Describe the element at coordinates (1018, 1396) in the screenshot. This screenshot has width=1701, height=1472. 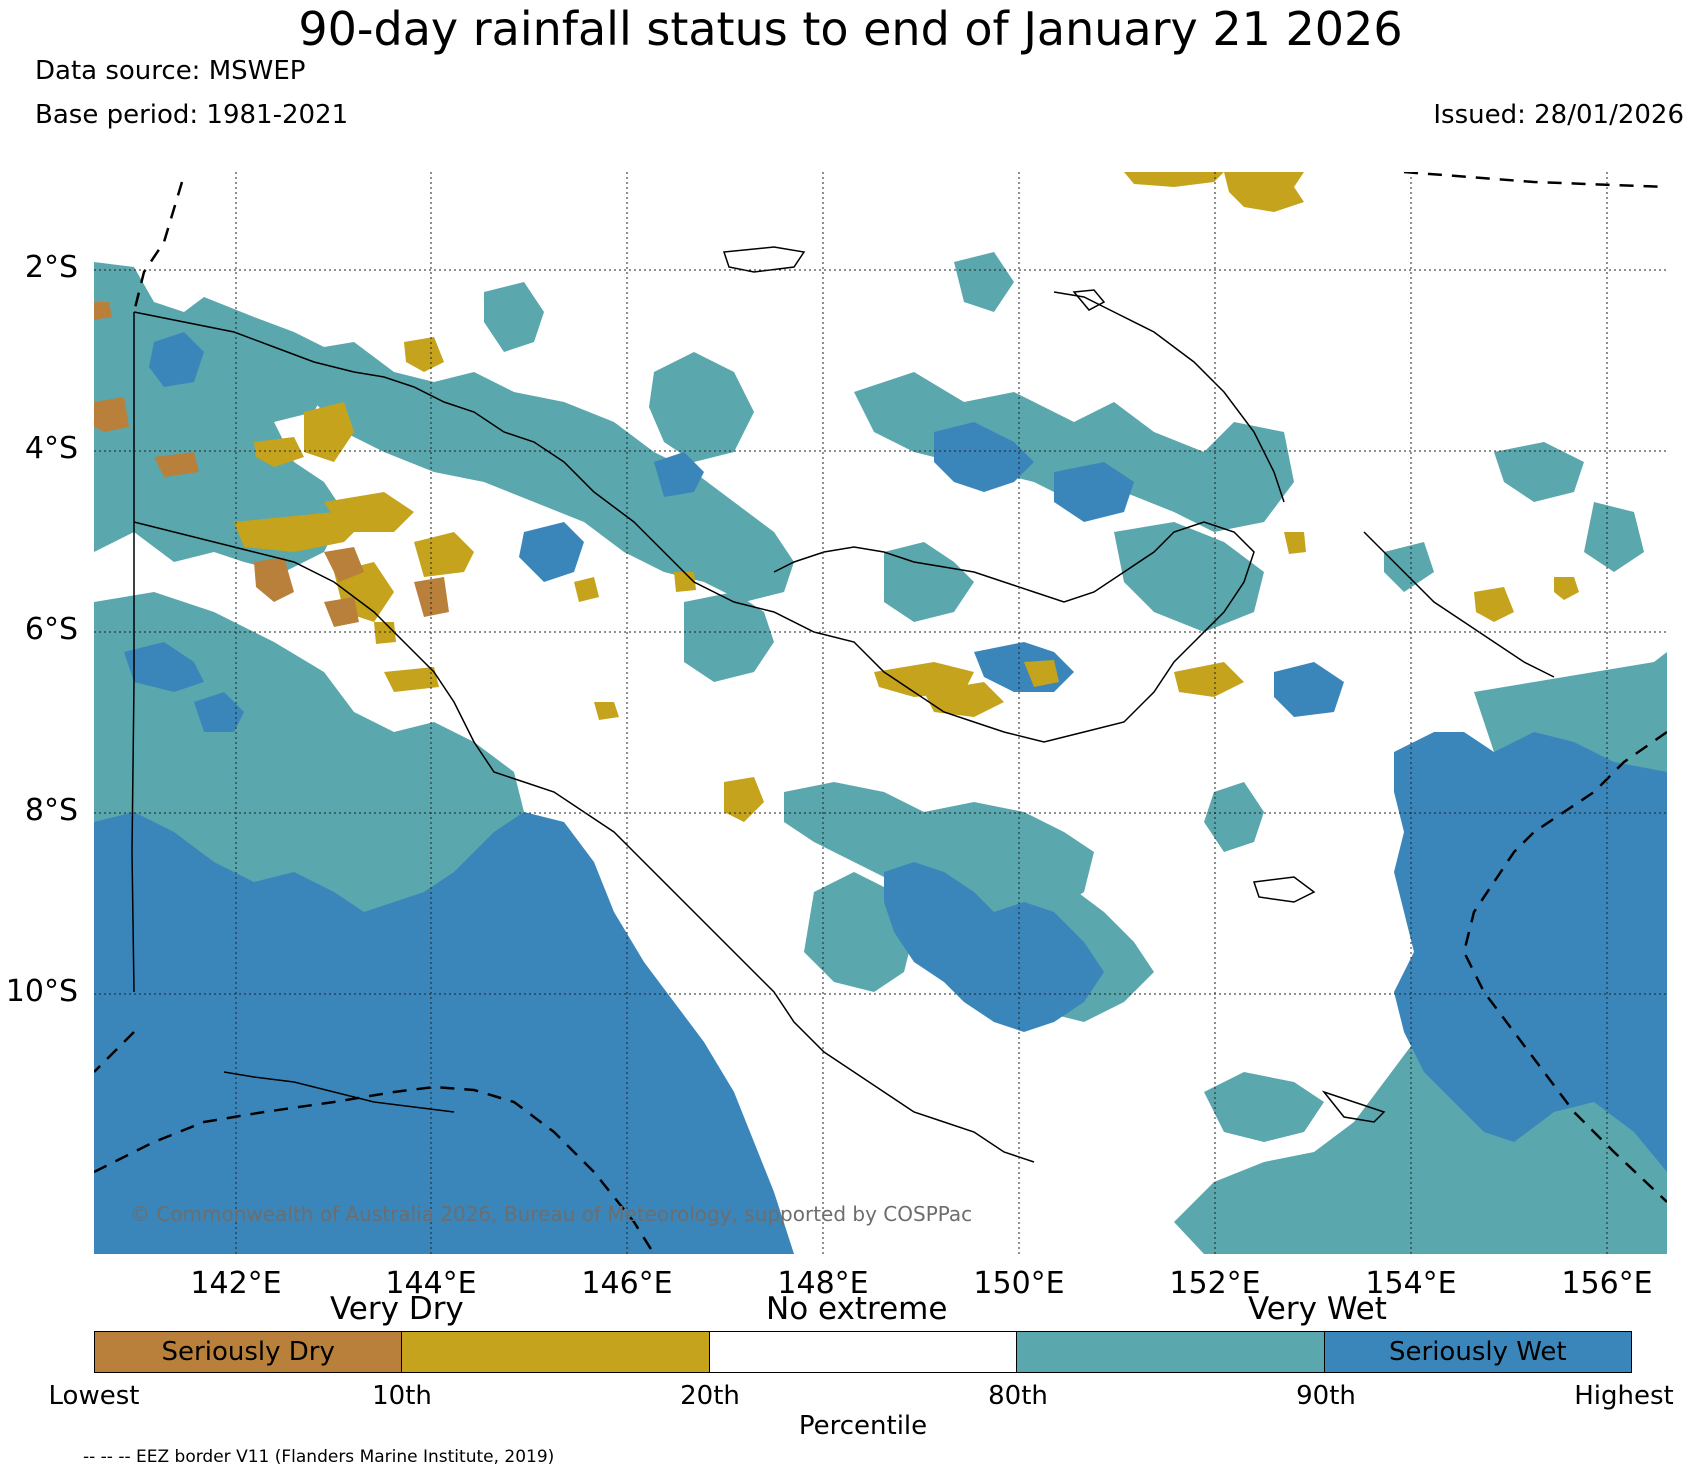
I see `tick-80th: 80th` at that location.